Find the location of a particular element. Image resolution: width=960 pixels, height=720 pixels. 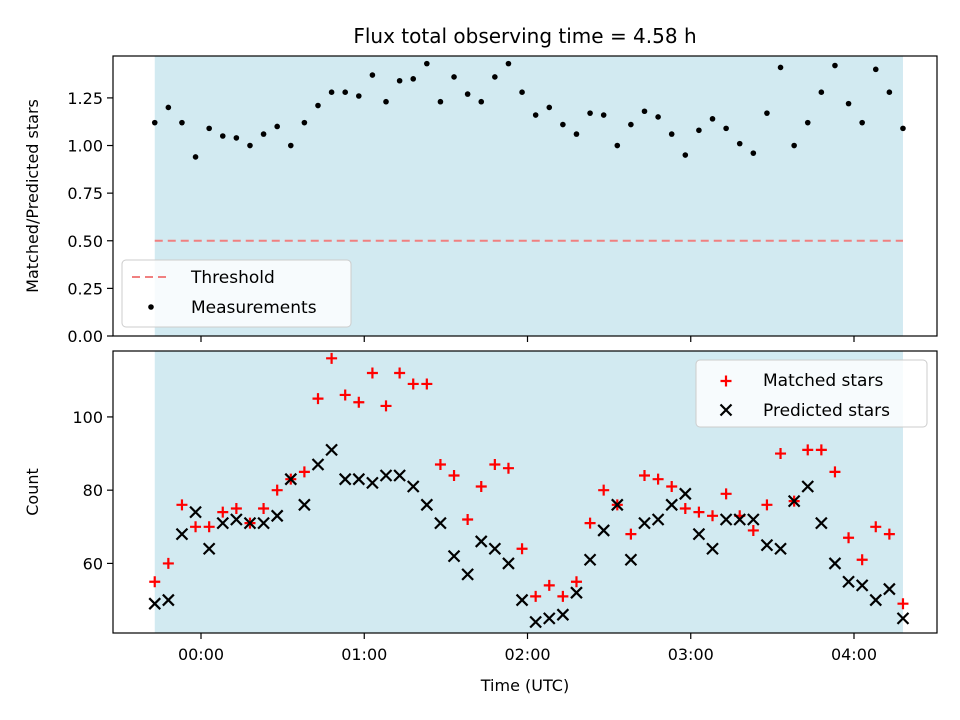

y-tick-label: 0.25 is located at coordinates (85, 288).